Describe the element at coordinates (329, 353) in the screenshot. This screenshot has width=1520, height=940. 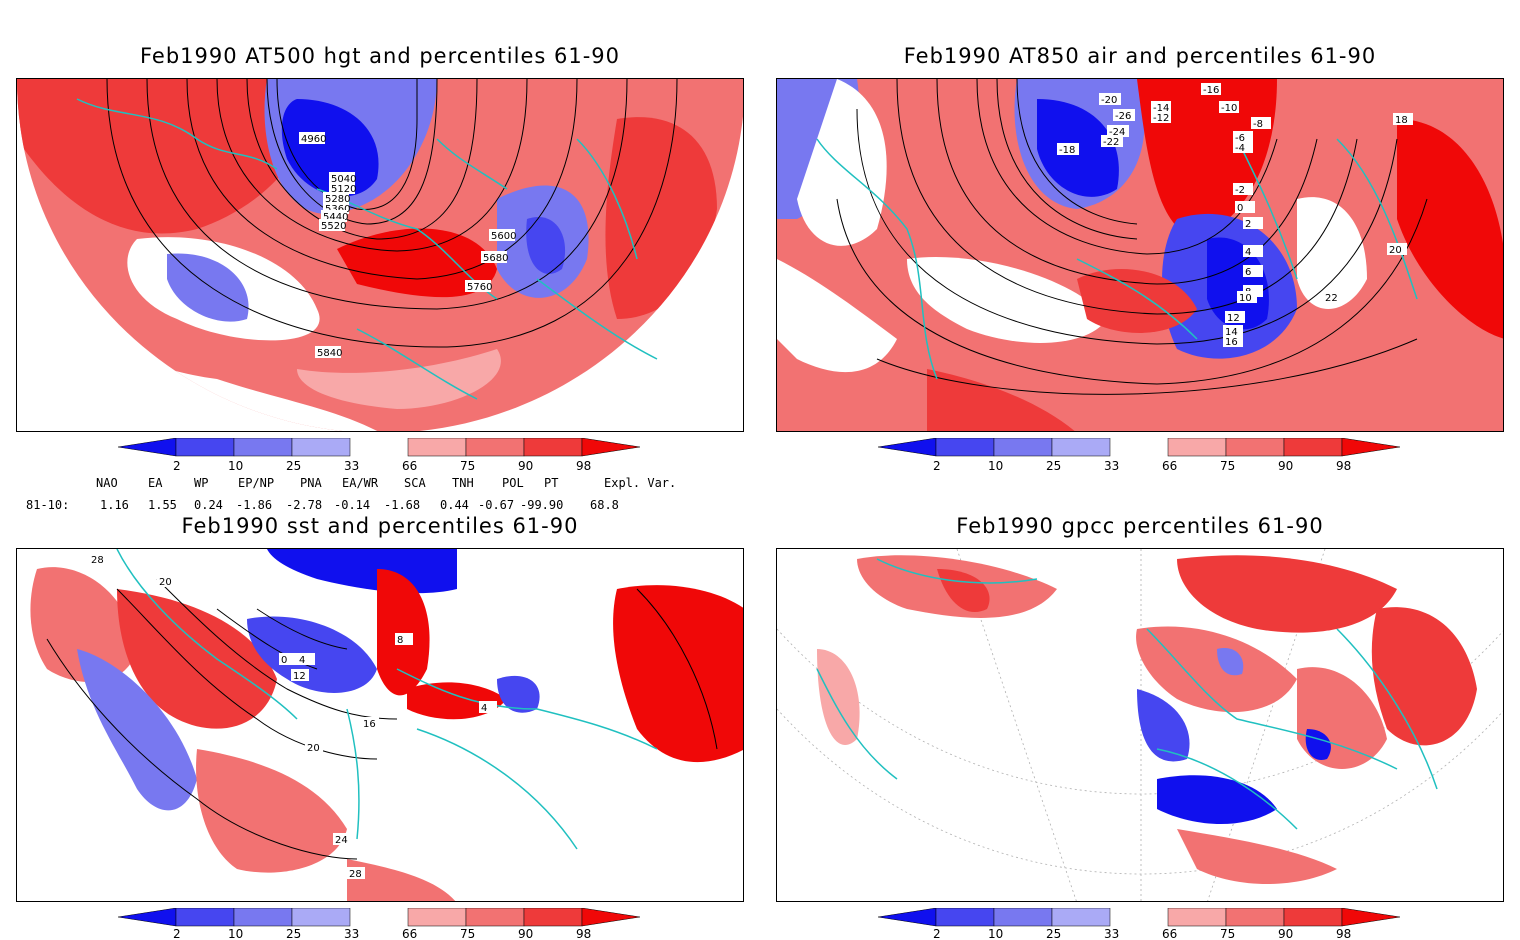
I see `contour-label: 5840` at that location.